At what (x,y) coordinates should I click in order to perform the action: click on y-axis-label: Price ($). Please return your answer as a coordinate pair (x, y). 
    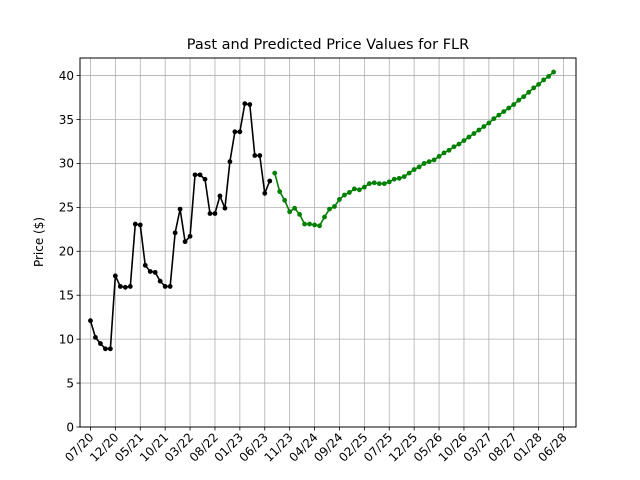
    Looking at the image, I should click on (39, 242).